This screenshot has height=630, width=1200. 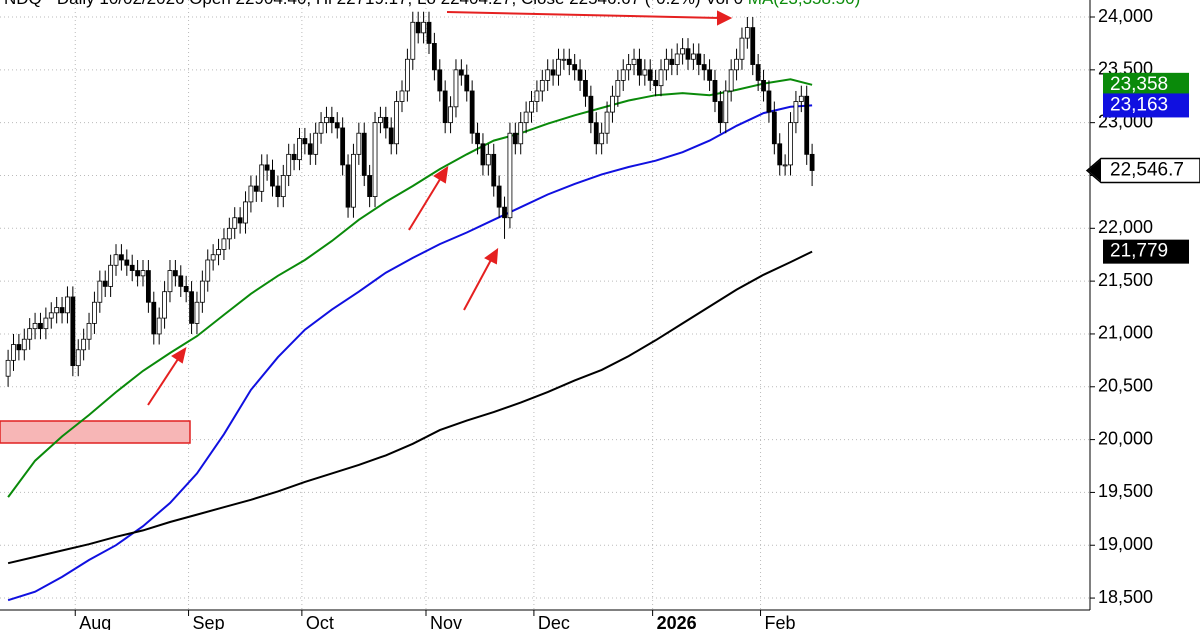 I want to click on x-tick-label: Oct, so click(x=320, y=621).